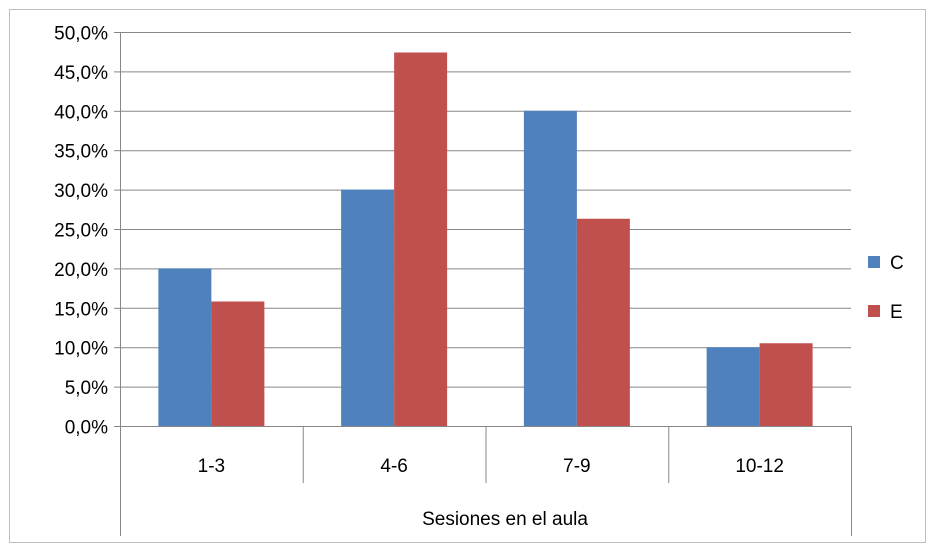 Image resolution: width=937 pixels, height=553 pixels. I want to click on y-tick-label: 45,0%, so click(81, 73).